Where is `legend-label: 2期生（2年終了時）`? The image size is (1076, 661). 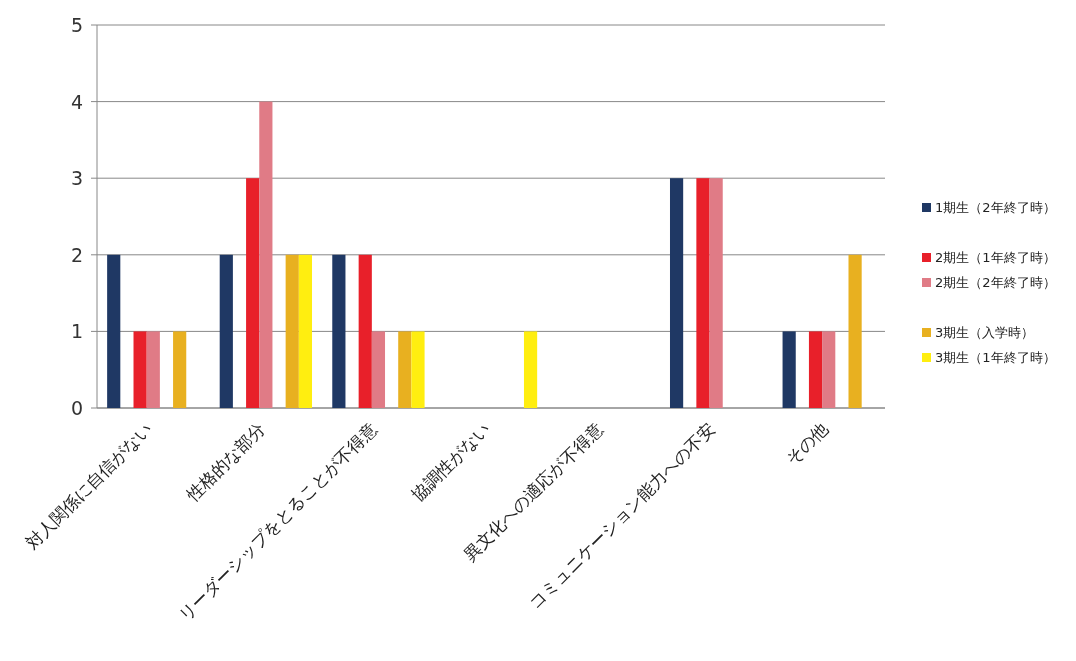 legend-label: 2期生（2年終了時） is located at coordinates (995, 282).